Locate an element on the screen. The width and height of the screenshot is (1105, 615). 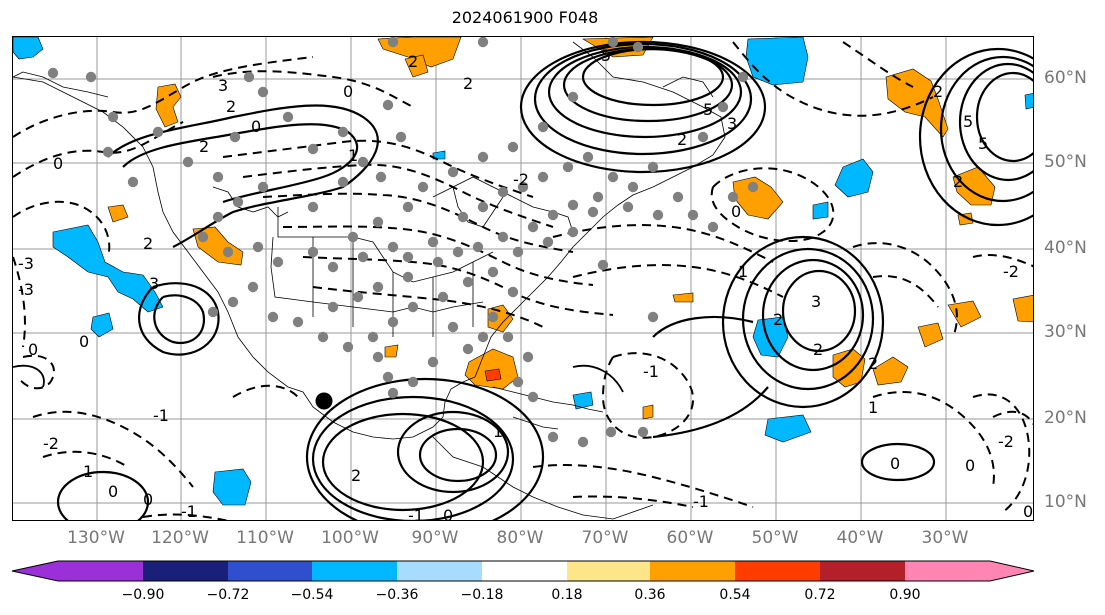
colorbar-extend-high is located at coordinates (969, 571).